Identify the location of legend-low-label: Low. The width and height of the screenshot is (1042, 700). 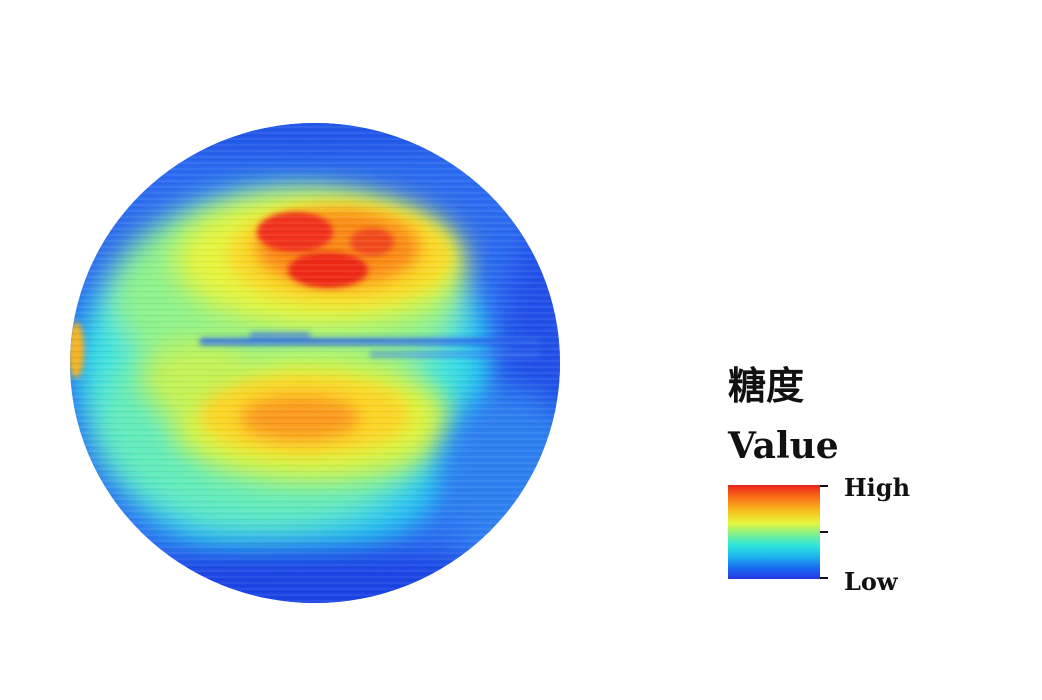
(871, 581).